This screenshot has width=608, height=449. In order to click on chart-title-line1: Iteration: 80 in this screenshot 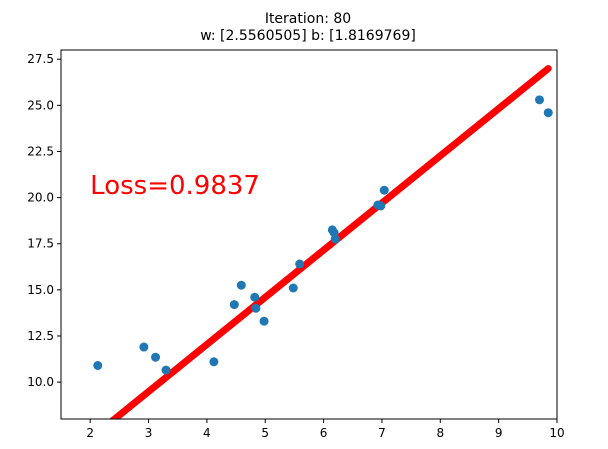, I will do `click(308, 19)`.